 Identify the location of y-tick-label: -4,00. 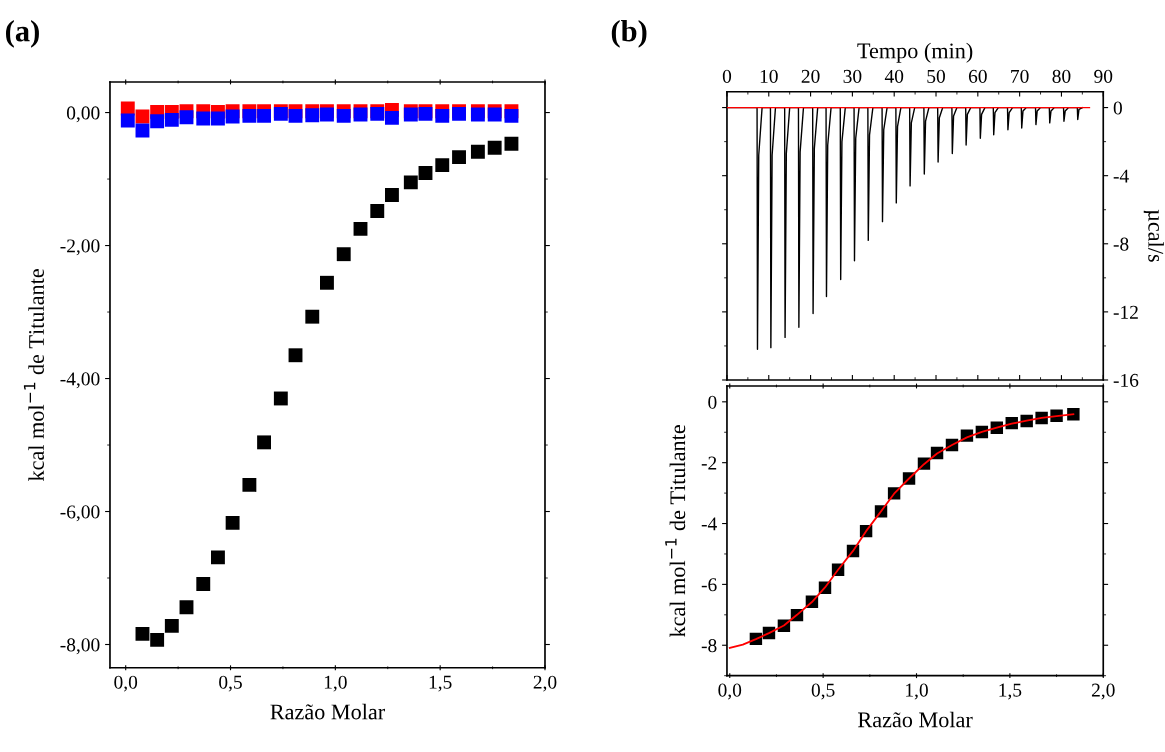
(80, 380).